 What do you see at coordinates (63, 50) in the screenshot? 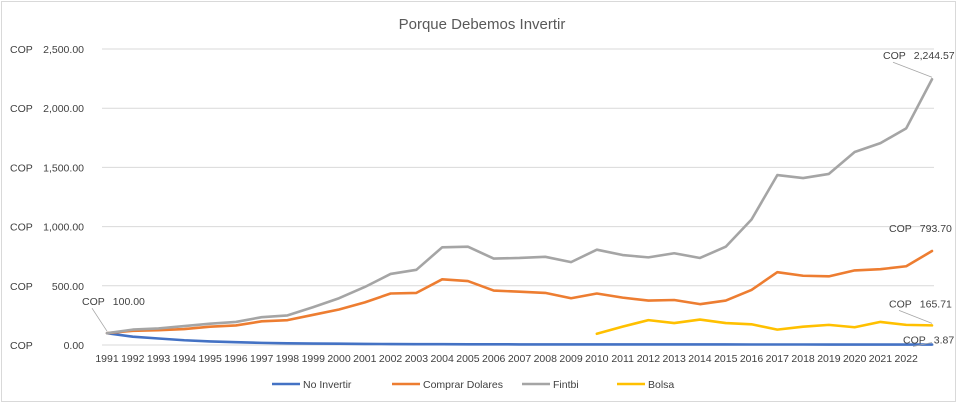
I see `y-tick-label: 2,500.00` at bounding box center [63, 50].